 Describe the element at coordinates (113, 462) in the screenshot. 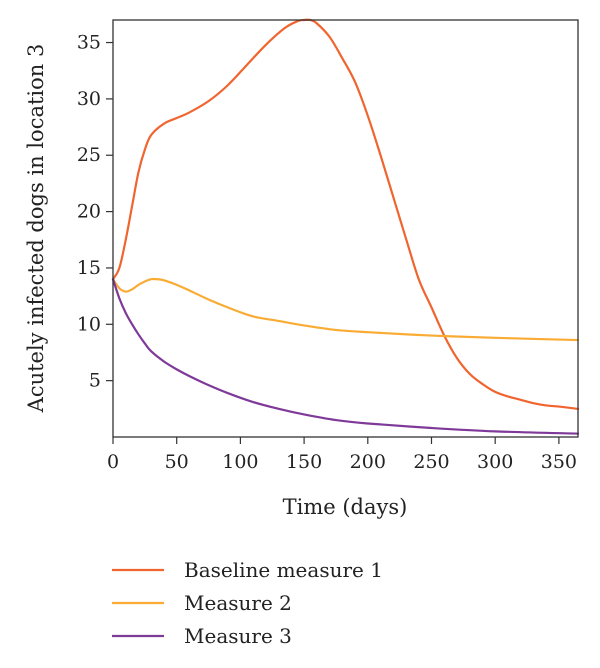

I see `x-tick-label: 0` at that location.